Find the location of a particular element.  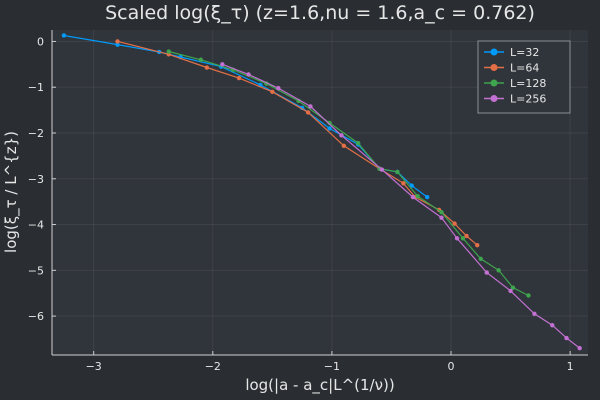

x-tick-label: −2 is located at coordinates (213, 366).